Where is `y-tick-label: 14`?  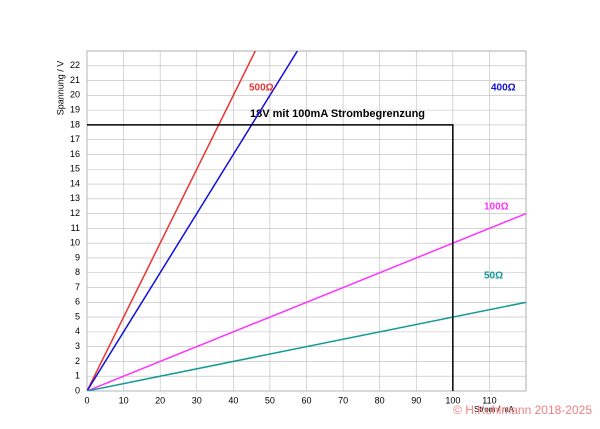
y-tick-label: 14 is located at coordinates (75, 183).